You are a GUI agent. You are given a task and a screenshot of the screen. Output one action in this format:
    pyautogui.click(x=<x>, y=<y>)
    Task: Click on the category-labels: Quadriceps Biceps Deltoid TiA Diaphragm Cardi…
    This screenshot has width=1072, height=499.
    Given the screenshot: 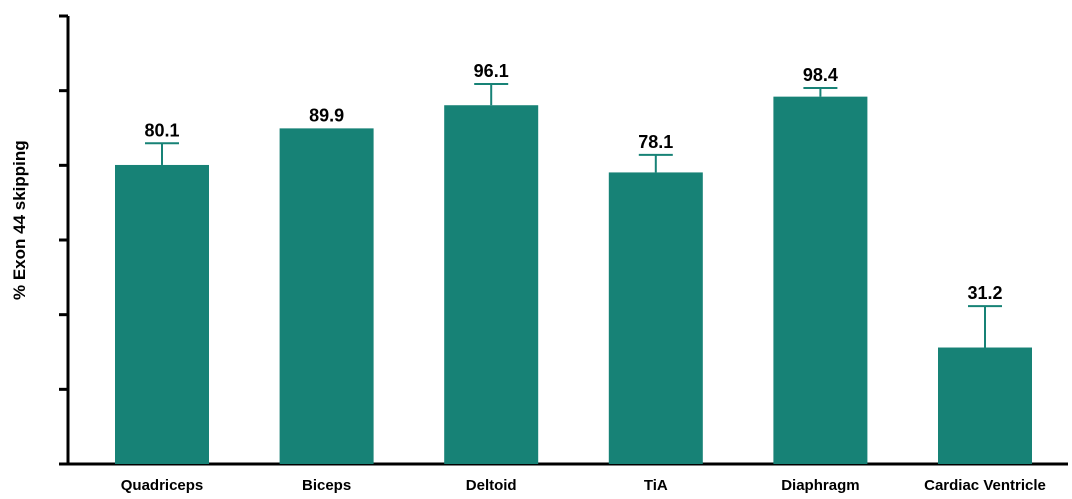 What is the action you would take?
    pyautogui.click(x=583, y=485)
    